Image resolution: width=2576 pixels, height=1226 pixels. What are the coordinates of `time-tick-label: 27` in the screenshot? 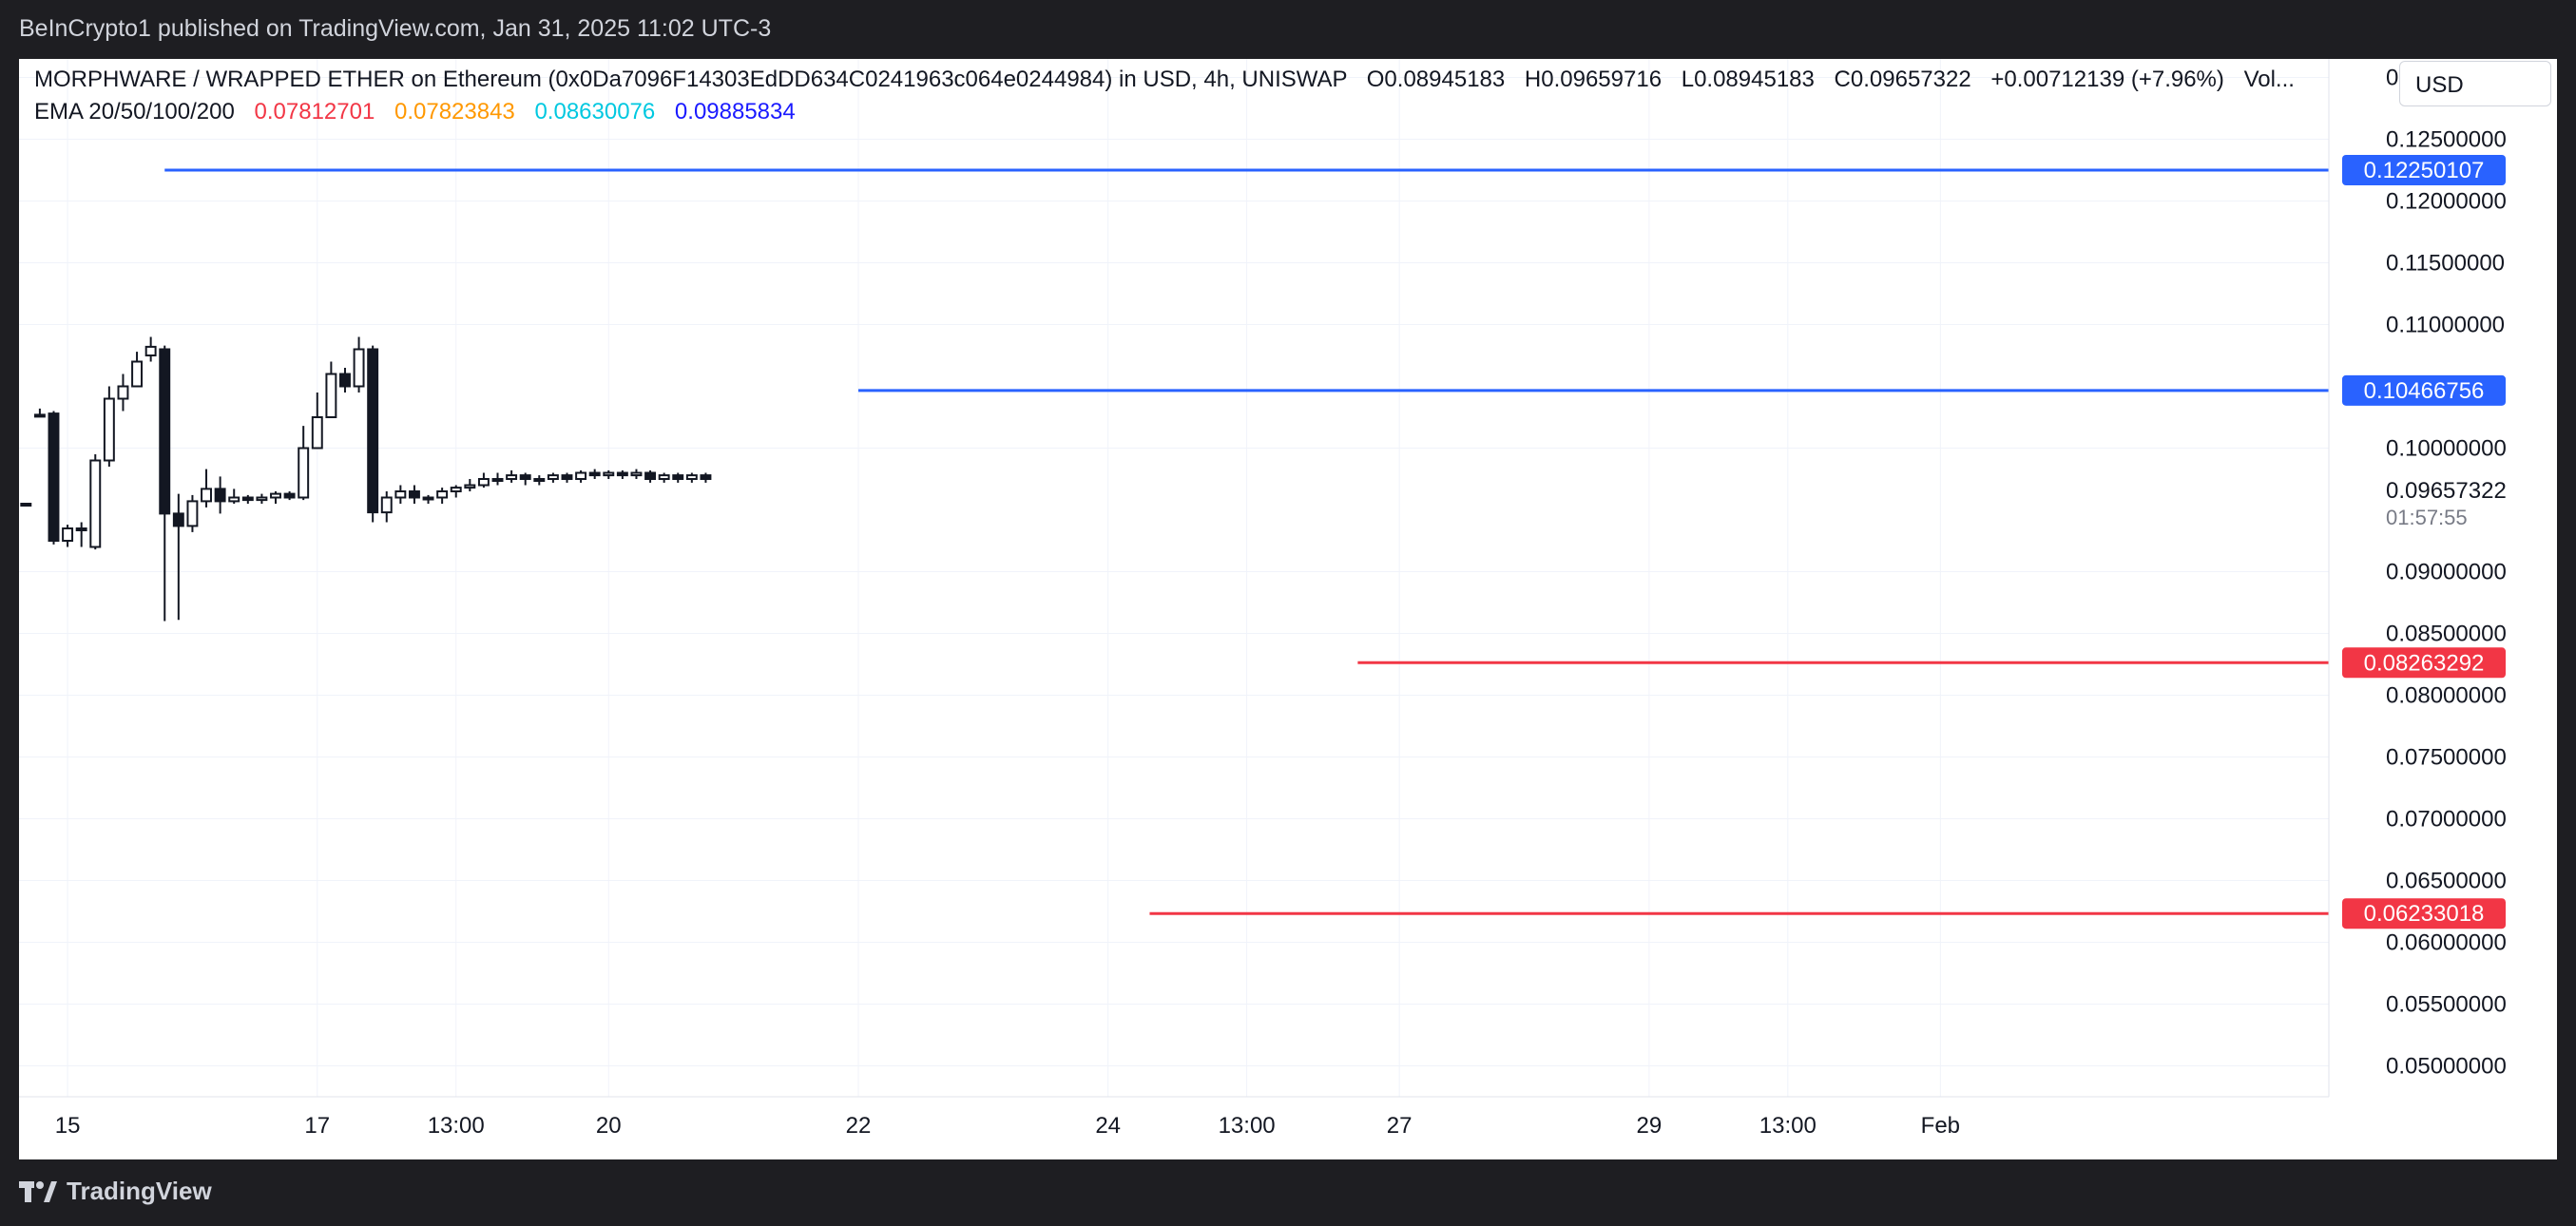 It's located at (1400, 1126).